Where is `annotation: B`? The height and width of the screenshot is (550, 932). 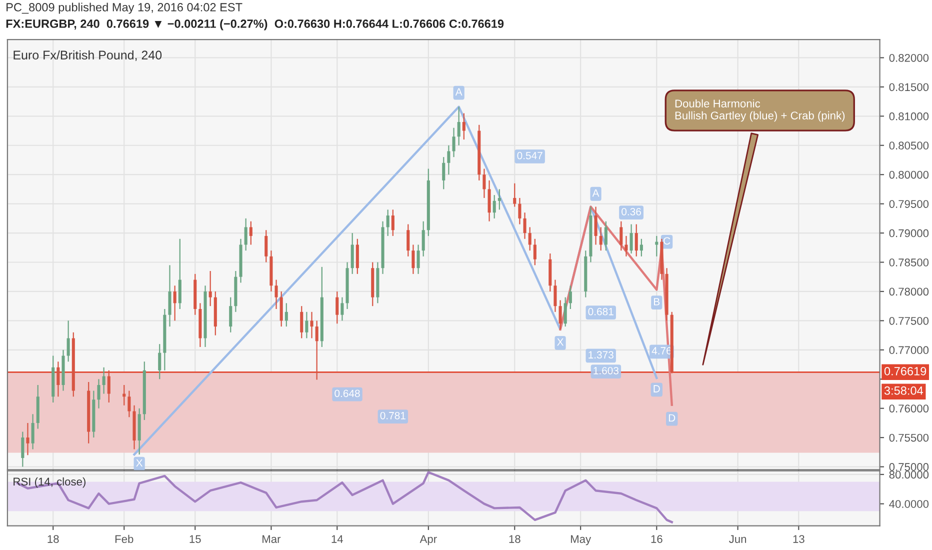
annotation: B is located at coordinates (657, 302).